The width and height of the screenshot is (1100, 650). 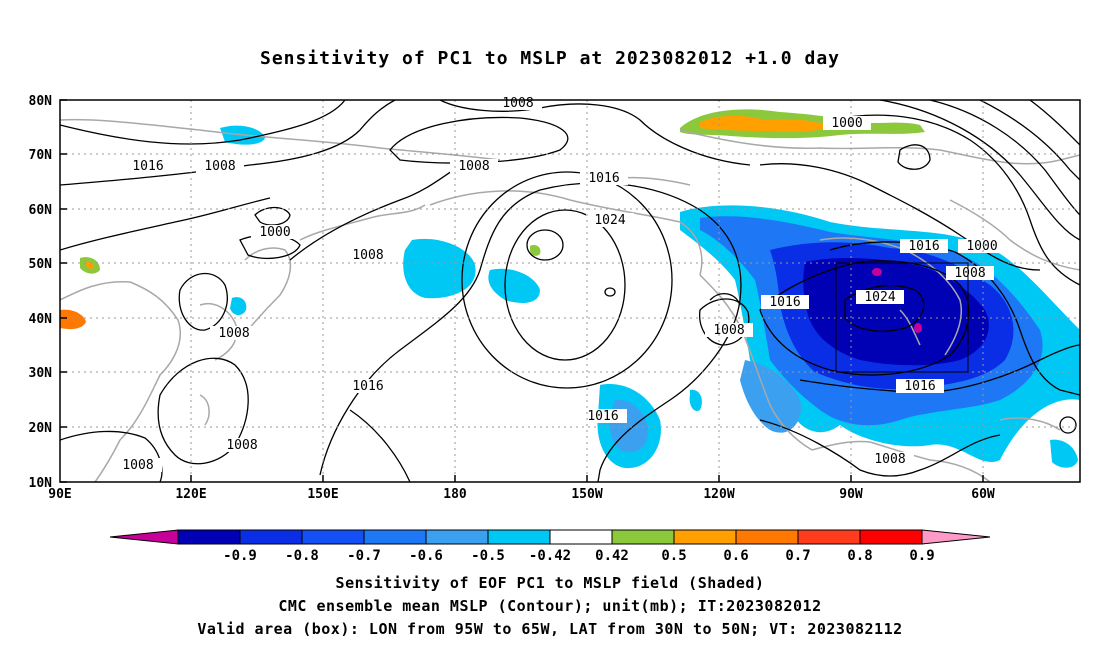 I want to click on colorbar-tick-label: 0.7, so click(x=797, y=556).